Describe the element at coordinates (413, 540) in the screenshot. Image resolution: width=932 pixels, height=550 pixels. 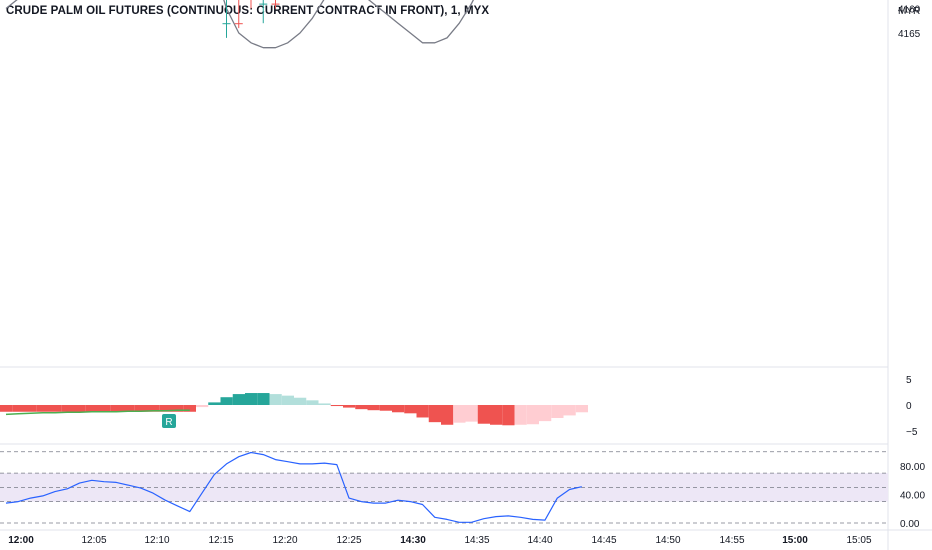
I see `time-tick-label: 14:30` at that location.